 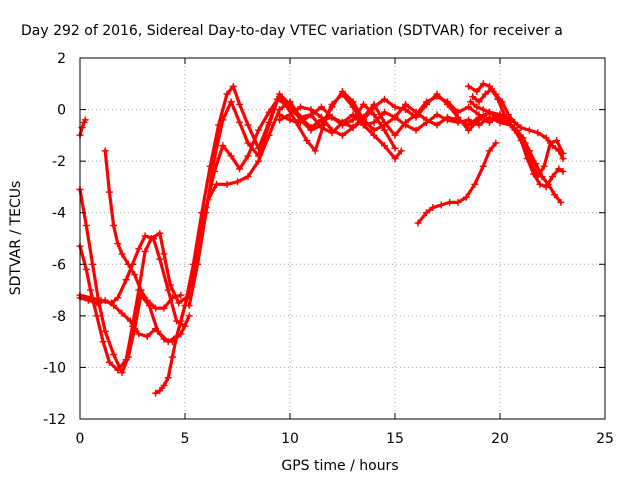 What do you see at coordinates (500, 439) in the screenshot?
I see `x-tick-label: 20` at bounding box center [500, 439].